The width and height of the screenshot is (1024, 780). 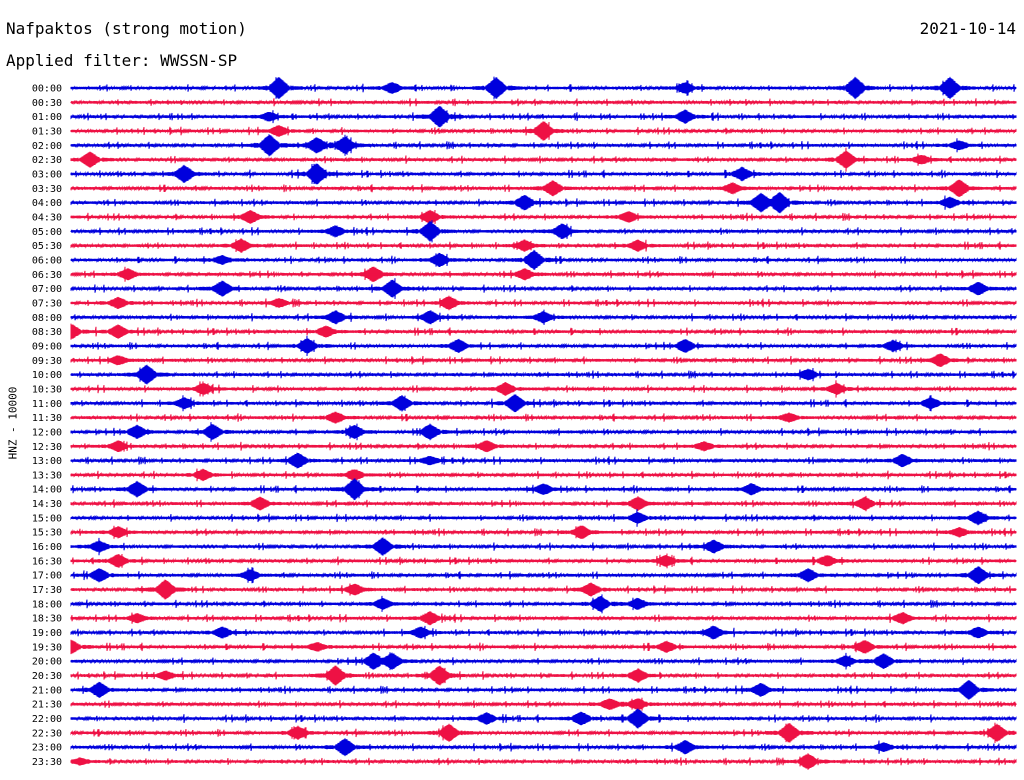 I want to click on row-time-label: 13:30, so click(x=47, y=475).